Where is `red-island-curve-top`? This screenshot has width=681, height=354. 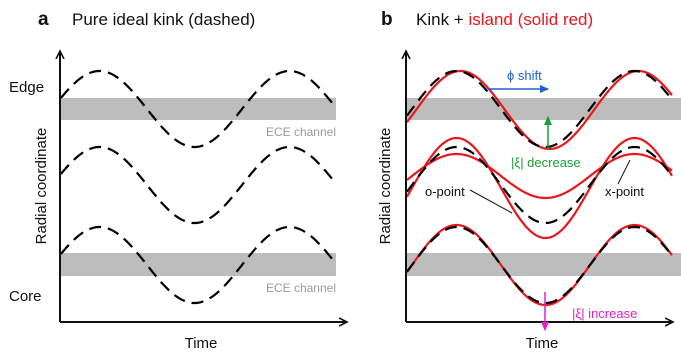 red-island-curve-top is located at coordinates (539, 110).